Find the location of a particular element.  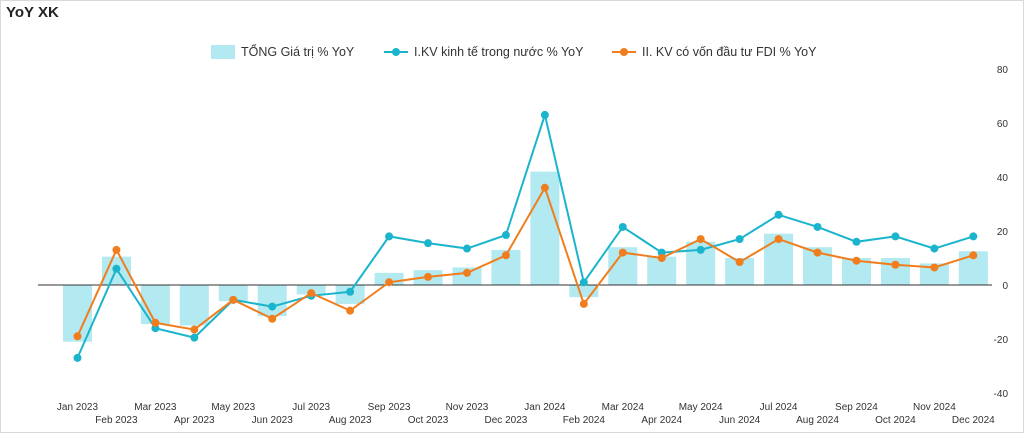

y-tick-label: -20 is located at coordinates (1001, 340).